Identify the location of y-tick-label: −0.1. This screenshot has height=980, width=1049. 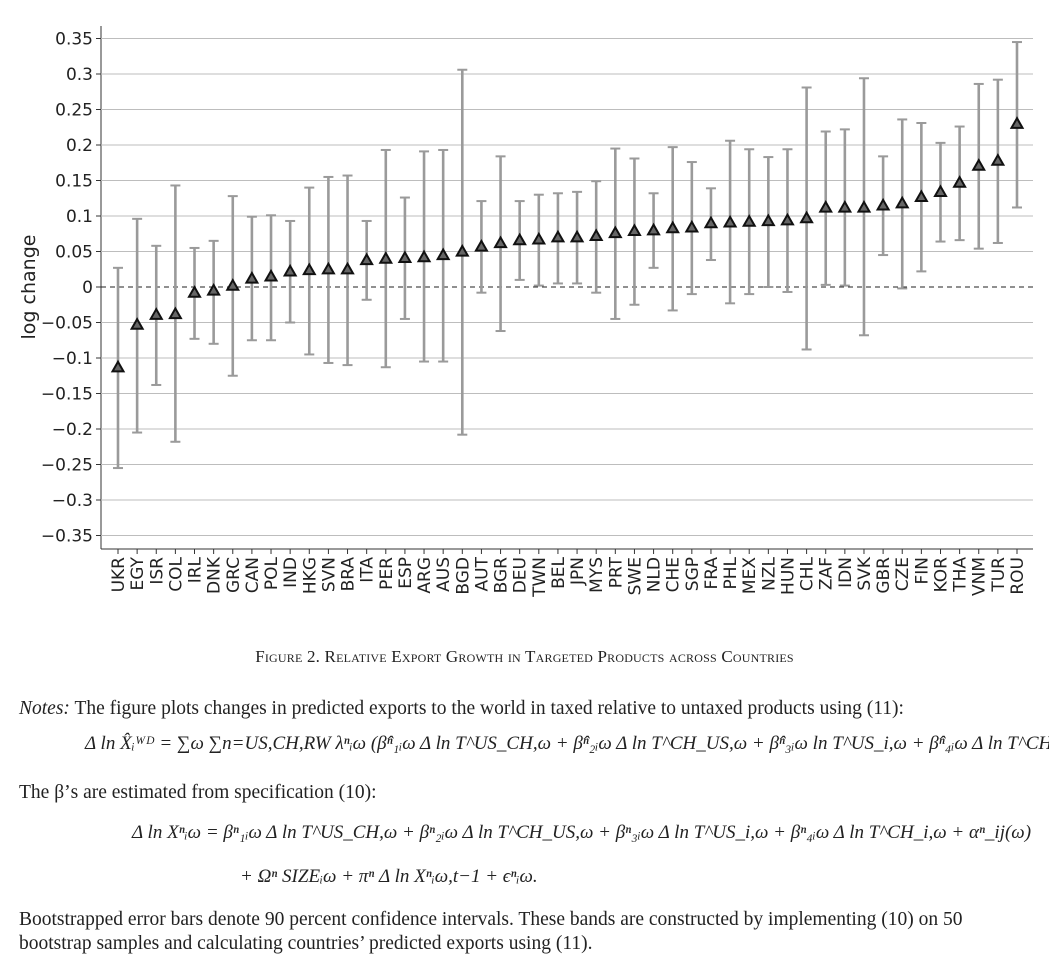
(72, 359).